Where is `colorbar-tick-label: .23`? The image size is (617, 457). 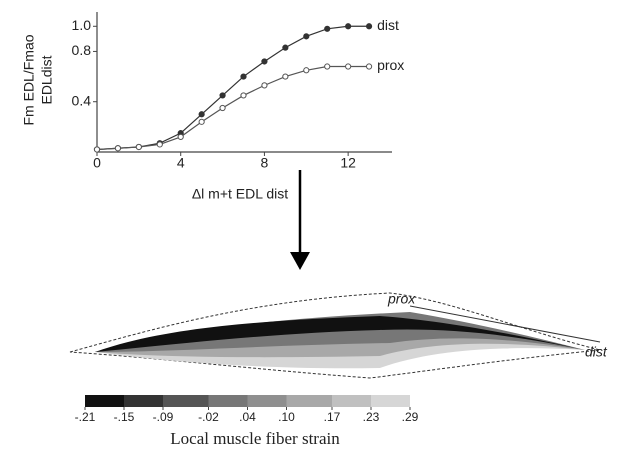 colorbar-tick-label: .23 is located at coordinates (371, 417).